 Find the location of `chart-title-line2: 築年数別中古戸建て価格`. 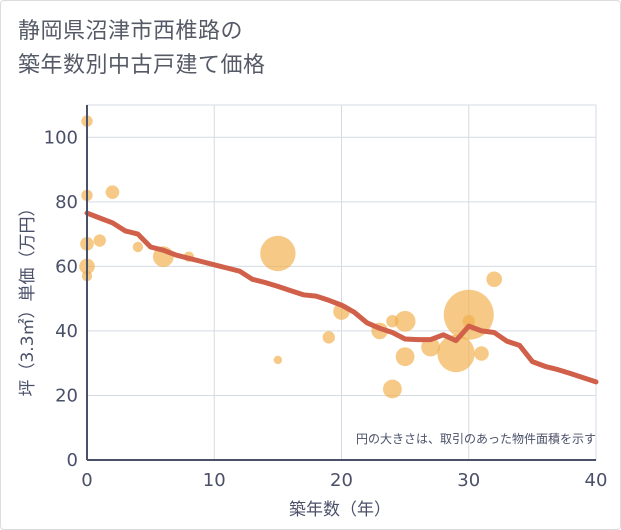

chart-title-line2: 築年数別中古戸建て価格 is located at coordinates (142, 65).